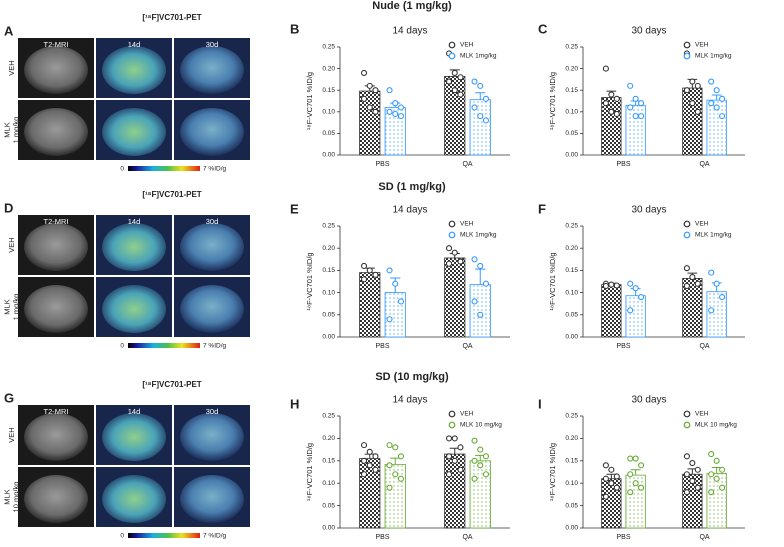 The width and height of the screenshot is (784, 547). Describe the element at coordinates (409, 210) in the screenshot. I see `chart-title: 14 days` at that location.